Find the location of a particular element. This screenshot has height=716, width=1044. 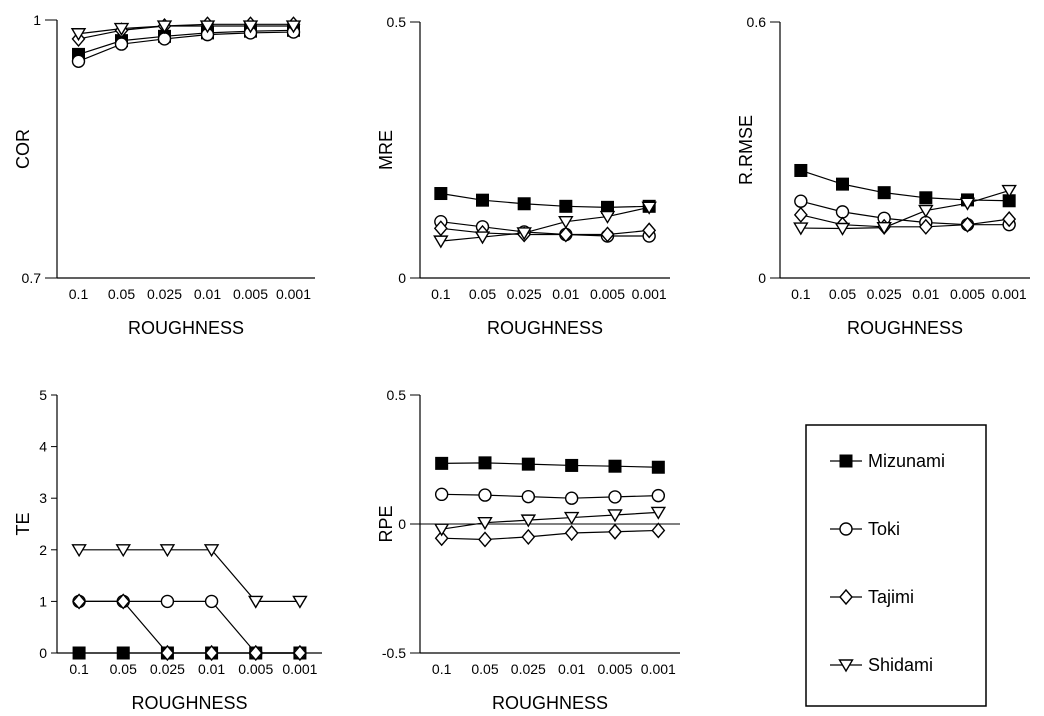

y-tick-label: 0.7 is located at coordinates (32, 278).